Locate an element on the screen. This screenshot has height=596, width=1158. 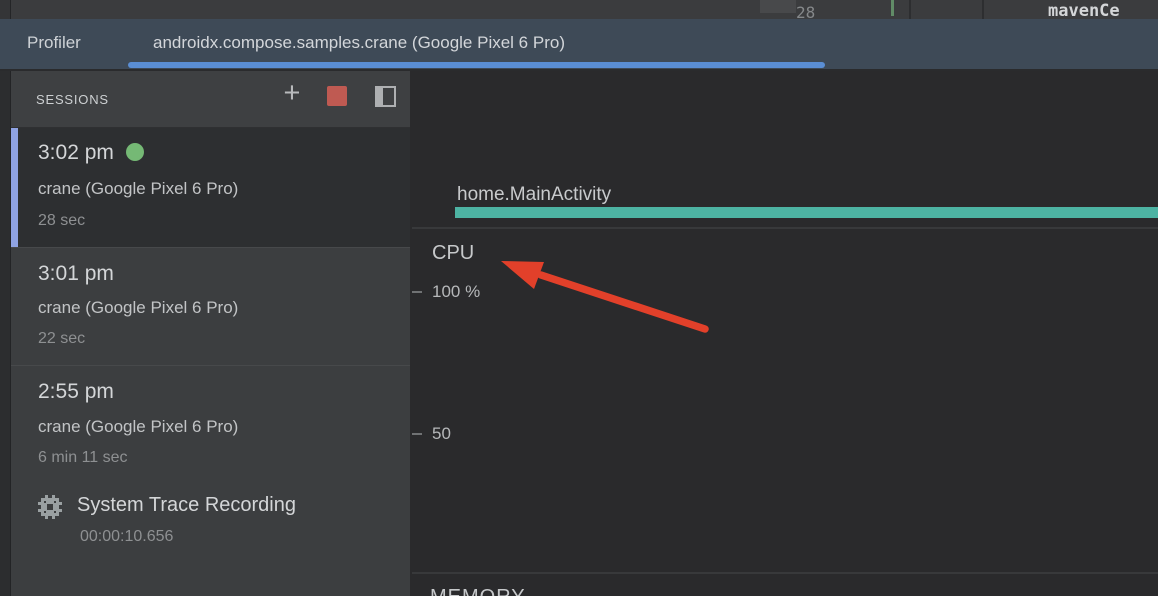
activity-timeline-bar is located at coordinates (806, 212).